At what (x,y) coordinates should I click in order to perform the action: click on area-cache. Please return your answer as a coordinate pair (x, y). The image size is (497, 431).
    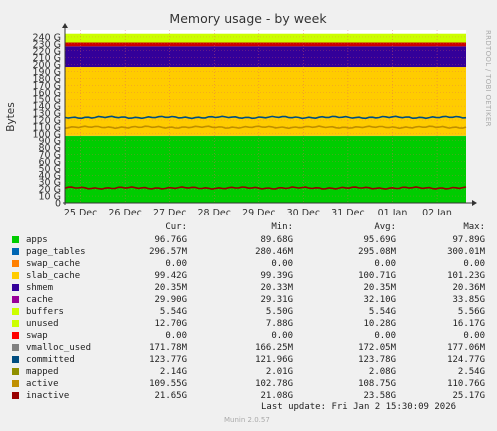
    Looking at the image, I should click on (265, 57).